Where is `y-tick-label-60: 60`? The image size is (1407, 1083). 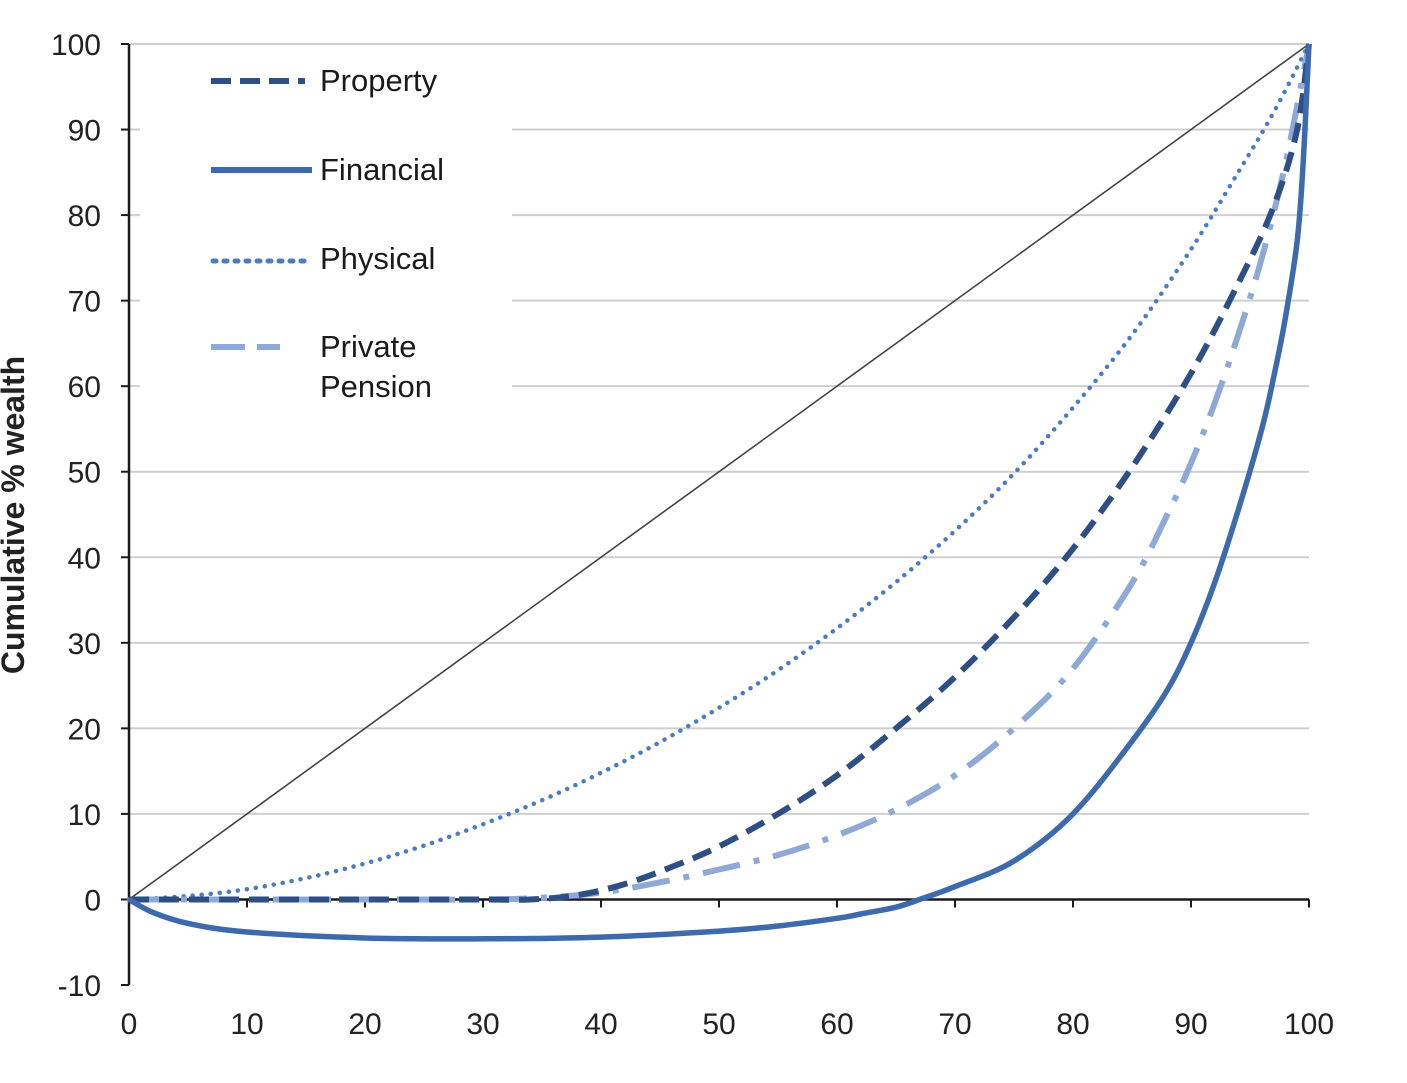 y-tick-label-60: 60 is located at coordinates (84, 387).